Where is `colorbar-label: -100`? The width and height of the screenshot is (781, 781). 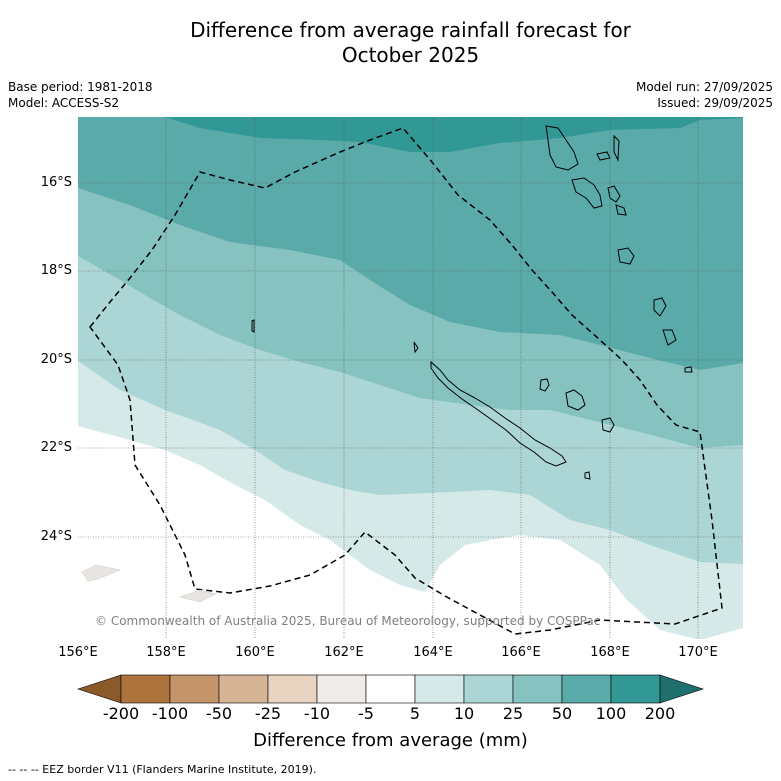 colorbar-label: -100 is located at coordinates (170, 713).